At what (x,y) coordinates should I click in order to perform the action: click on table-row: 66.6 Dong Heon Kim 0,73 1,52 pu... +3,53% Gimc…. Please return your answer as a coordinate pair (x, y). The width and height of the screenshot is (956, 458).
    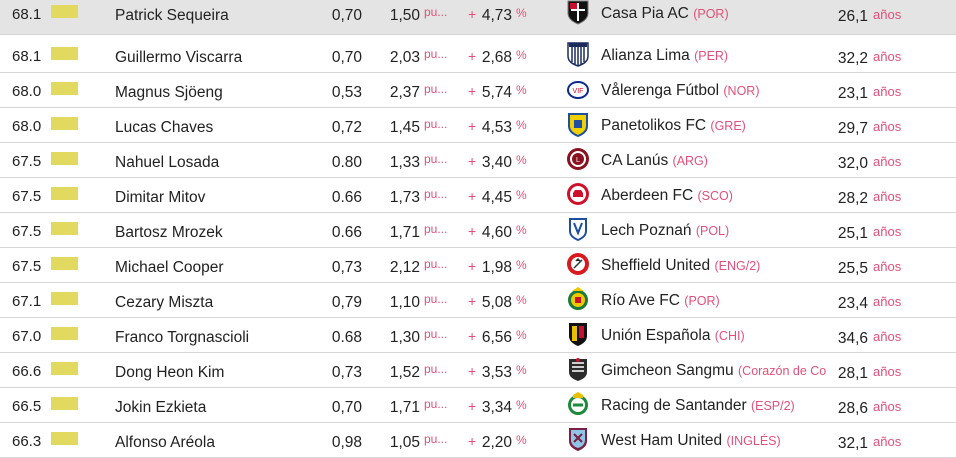
    Looking at the image, I should click on (478, 370).